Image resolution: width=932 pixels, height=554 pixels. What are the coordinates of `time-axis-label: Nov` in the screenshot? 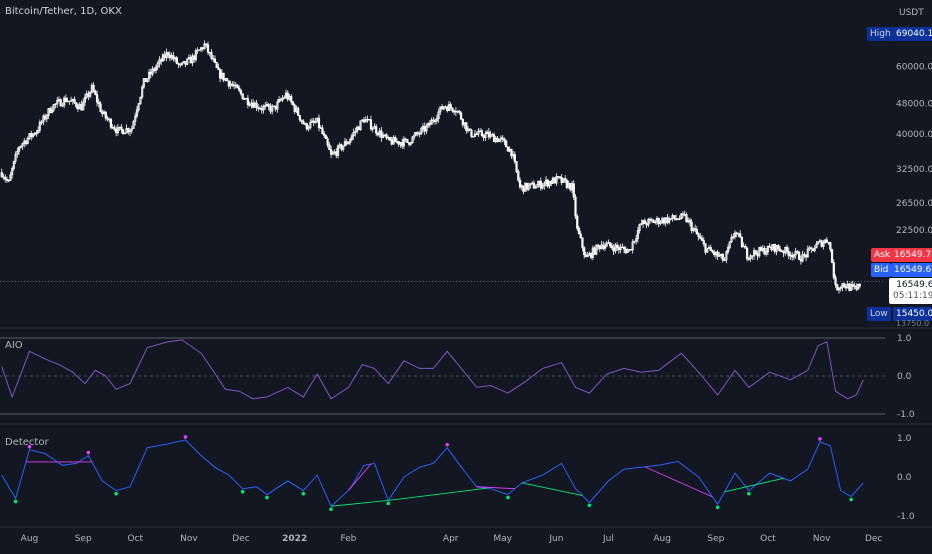 It's located at (189, 539).